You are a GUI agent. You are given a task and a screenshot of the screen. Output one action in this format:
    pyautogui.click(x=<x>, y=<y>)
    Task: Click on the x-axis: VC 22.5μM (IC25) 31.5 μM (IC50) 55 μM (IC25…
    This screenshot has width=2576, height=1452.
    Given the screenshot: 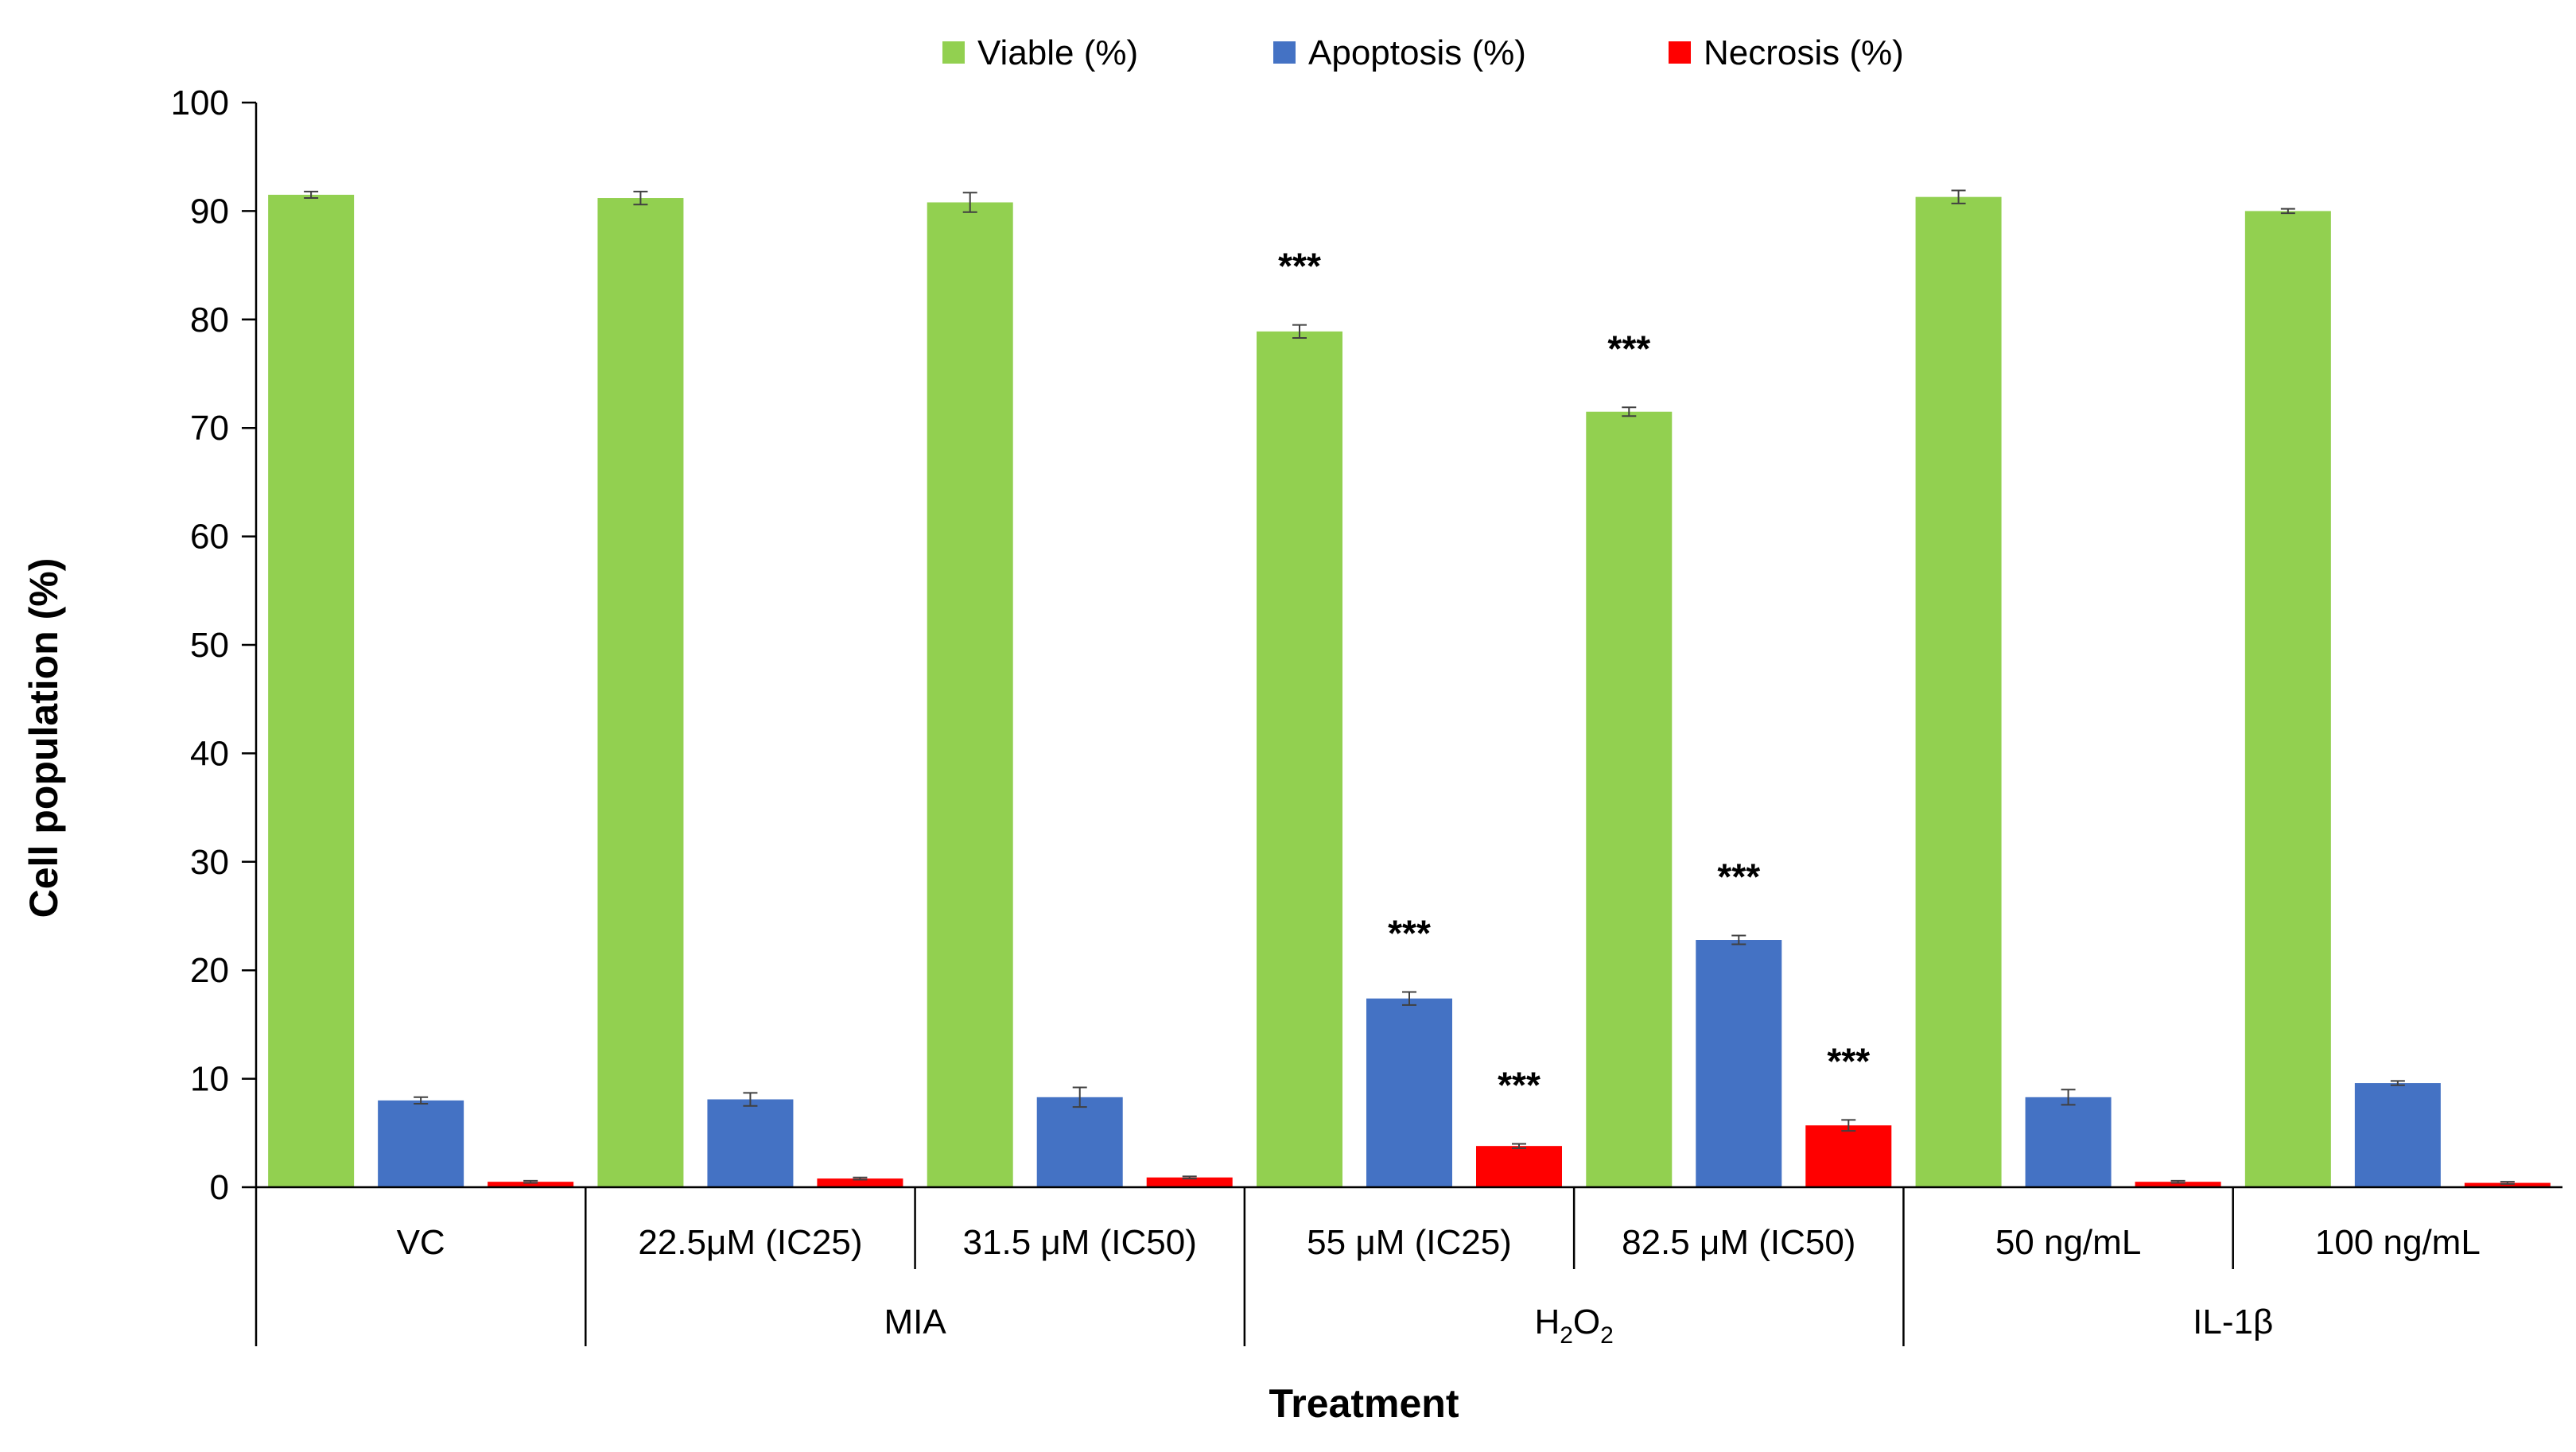 What is the action you would take?
    pyautogui.click(x=1409, y=1267)
    